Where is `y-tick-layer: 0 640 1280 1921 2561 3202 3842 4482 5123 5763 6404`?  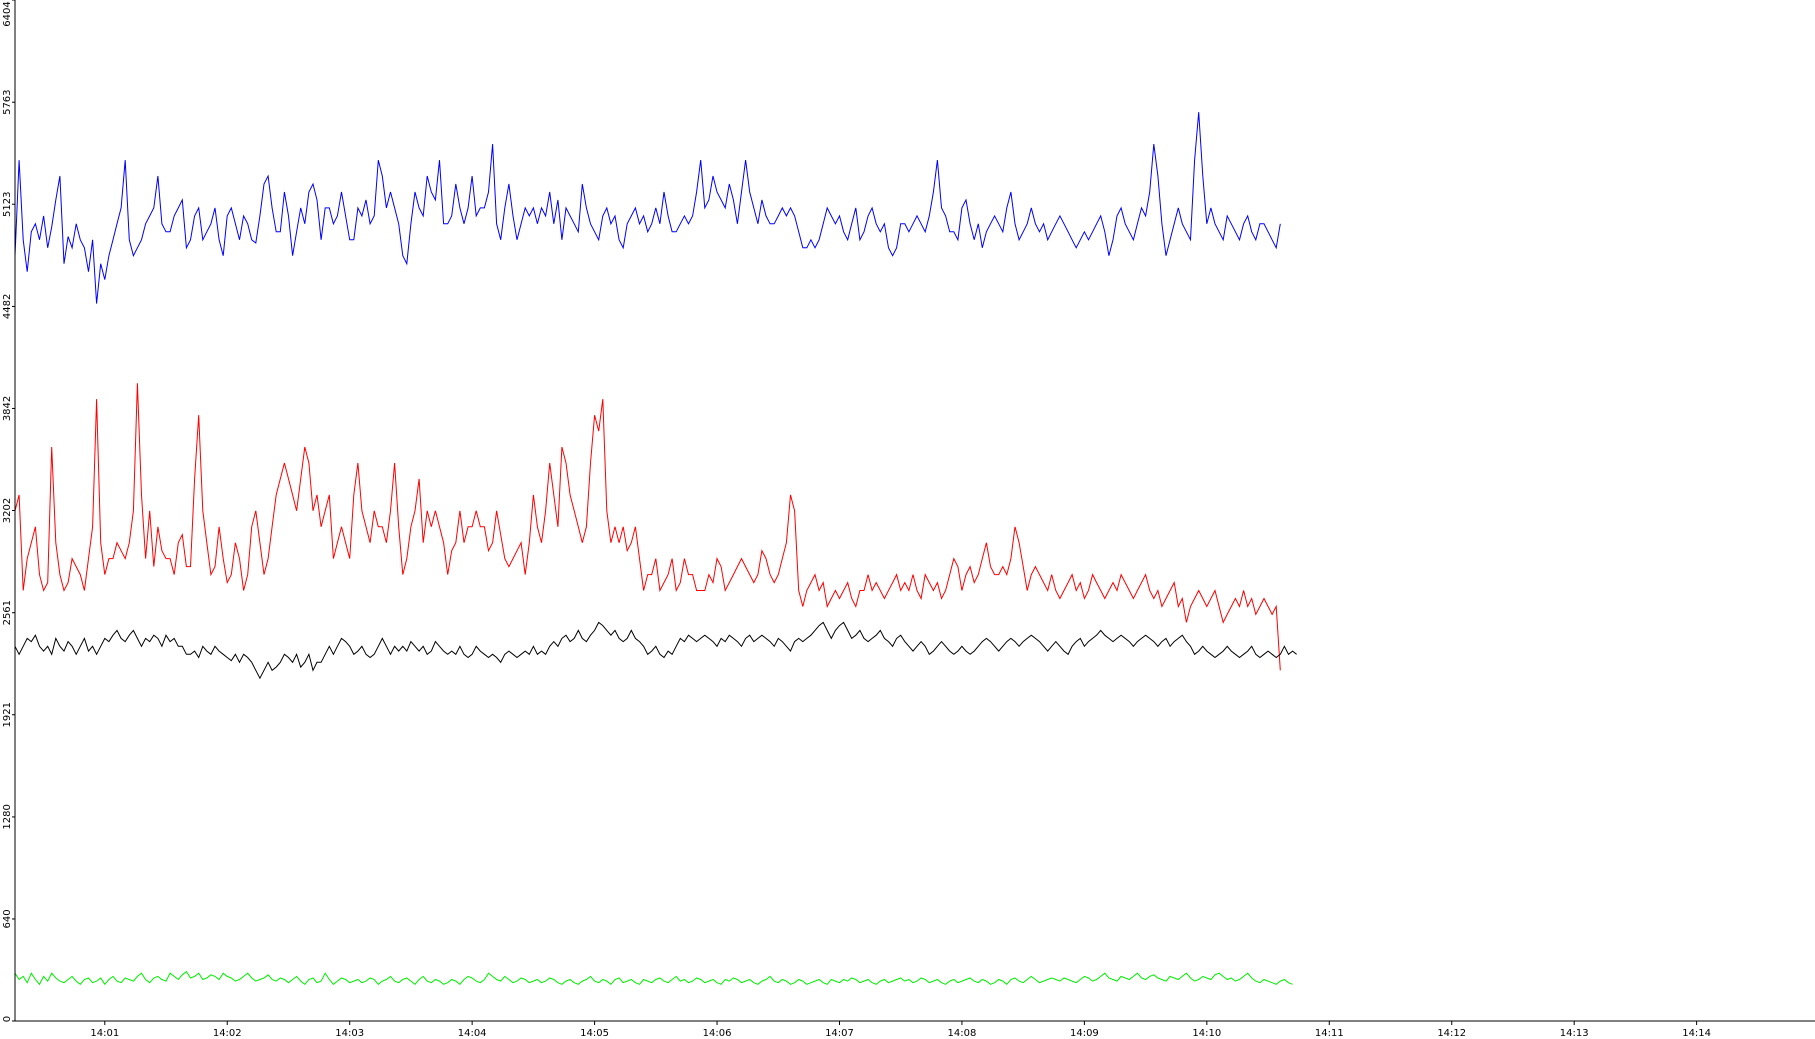 y-tick-layer: 0 640 1280 1921 2561 3202 3842 4482 5123 5763 6404 is located at coordinates (8, 511).